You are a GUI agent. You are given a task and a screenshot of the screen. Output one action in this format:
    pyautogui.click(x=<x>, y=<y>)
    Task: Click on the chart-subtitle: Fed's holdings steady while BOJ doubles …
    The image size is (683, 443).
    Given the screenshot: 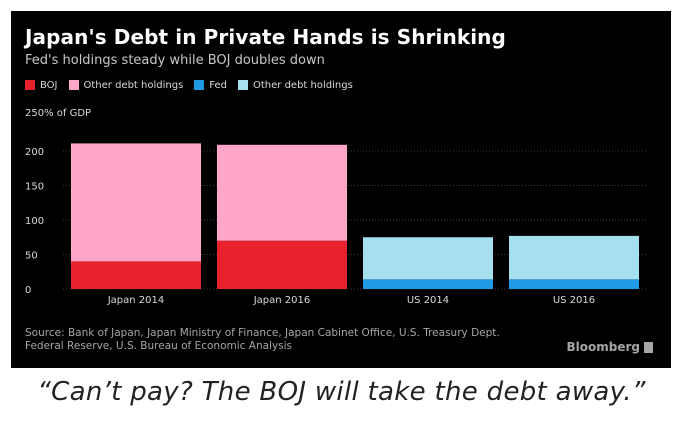 What is the action you would take?
    pyautogui.click(x=175, y=60)
    